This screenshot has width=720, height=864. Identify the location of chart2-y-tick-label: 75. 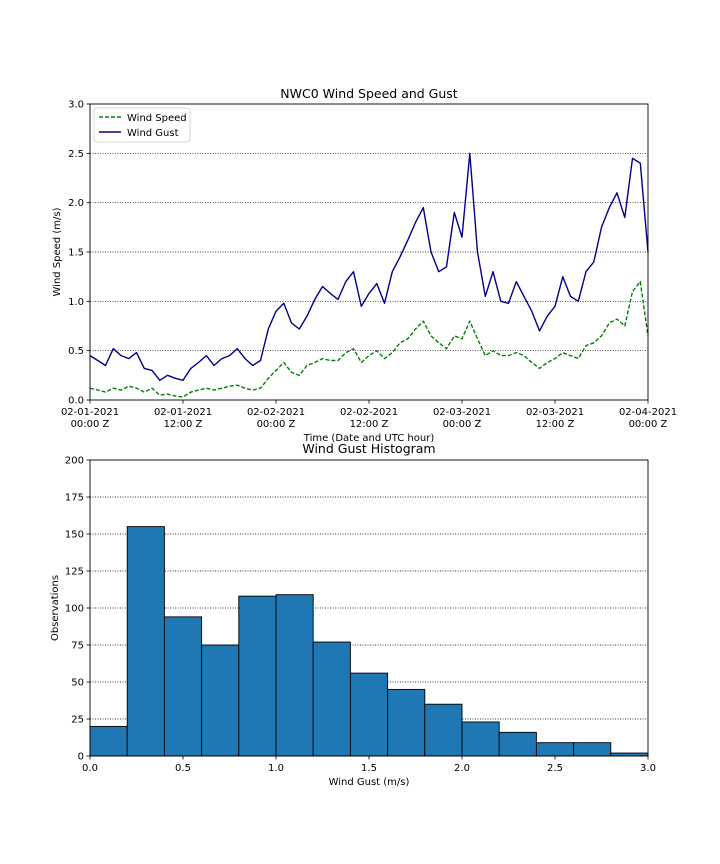
(77, 646).